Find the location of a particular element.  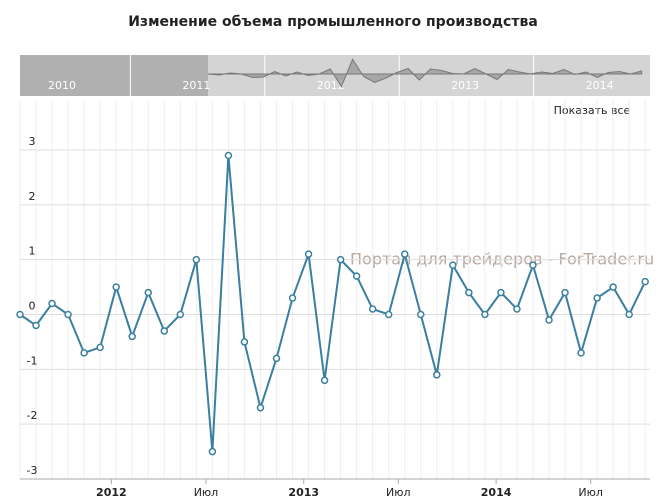

navigator-label: 2013 is located at coordinates (465, 85).